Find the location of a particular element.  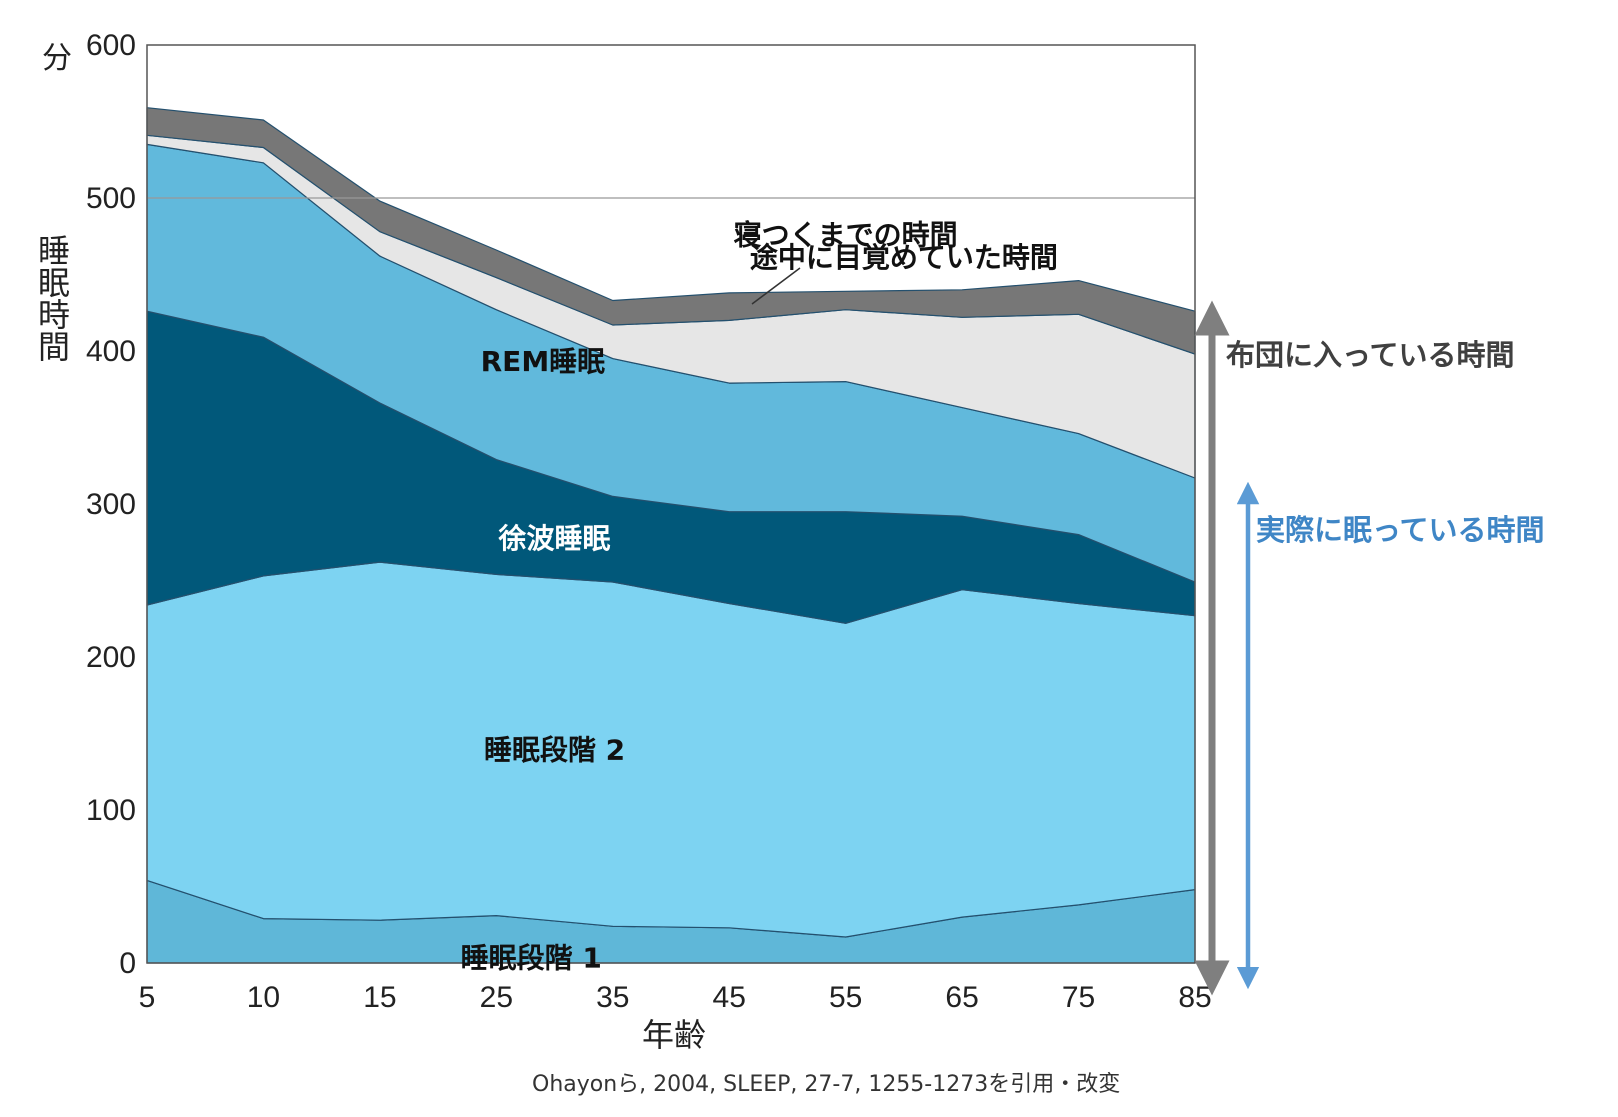

y-axis-ticks: 0 100 200 300 400 500 600 is located at coordinates (111, 504).